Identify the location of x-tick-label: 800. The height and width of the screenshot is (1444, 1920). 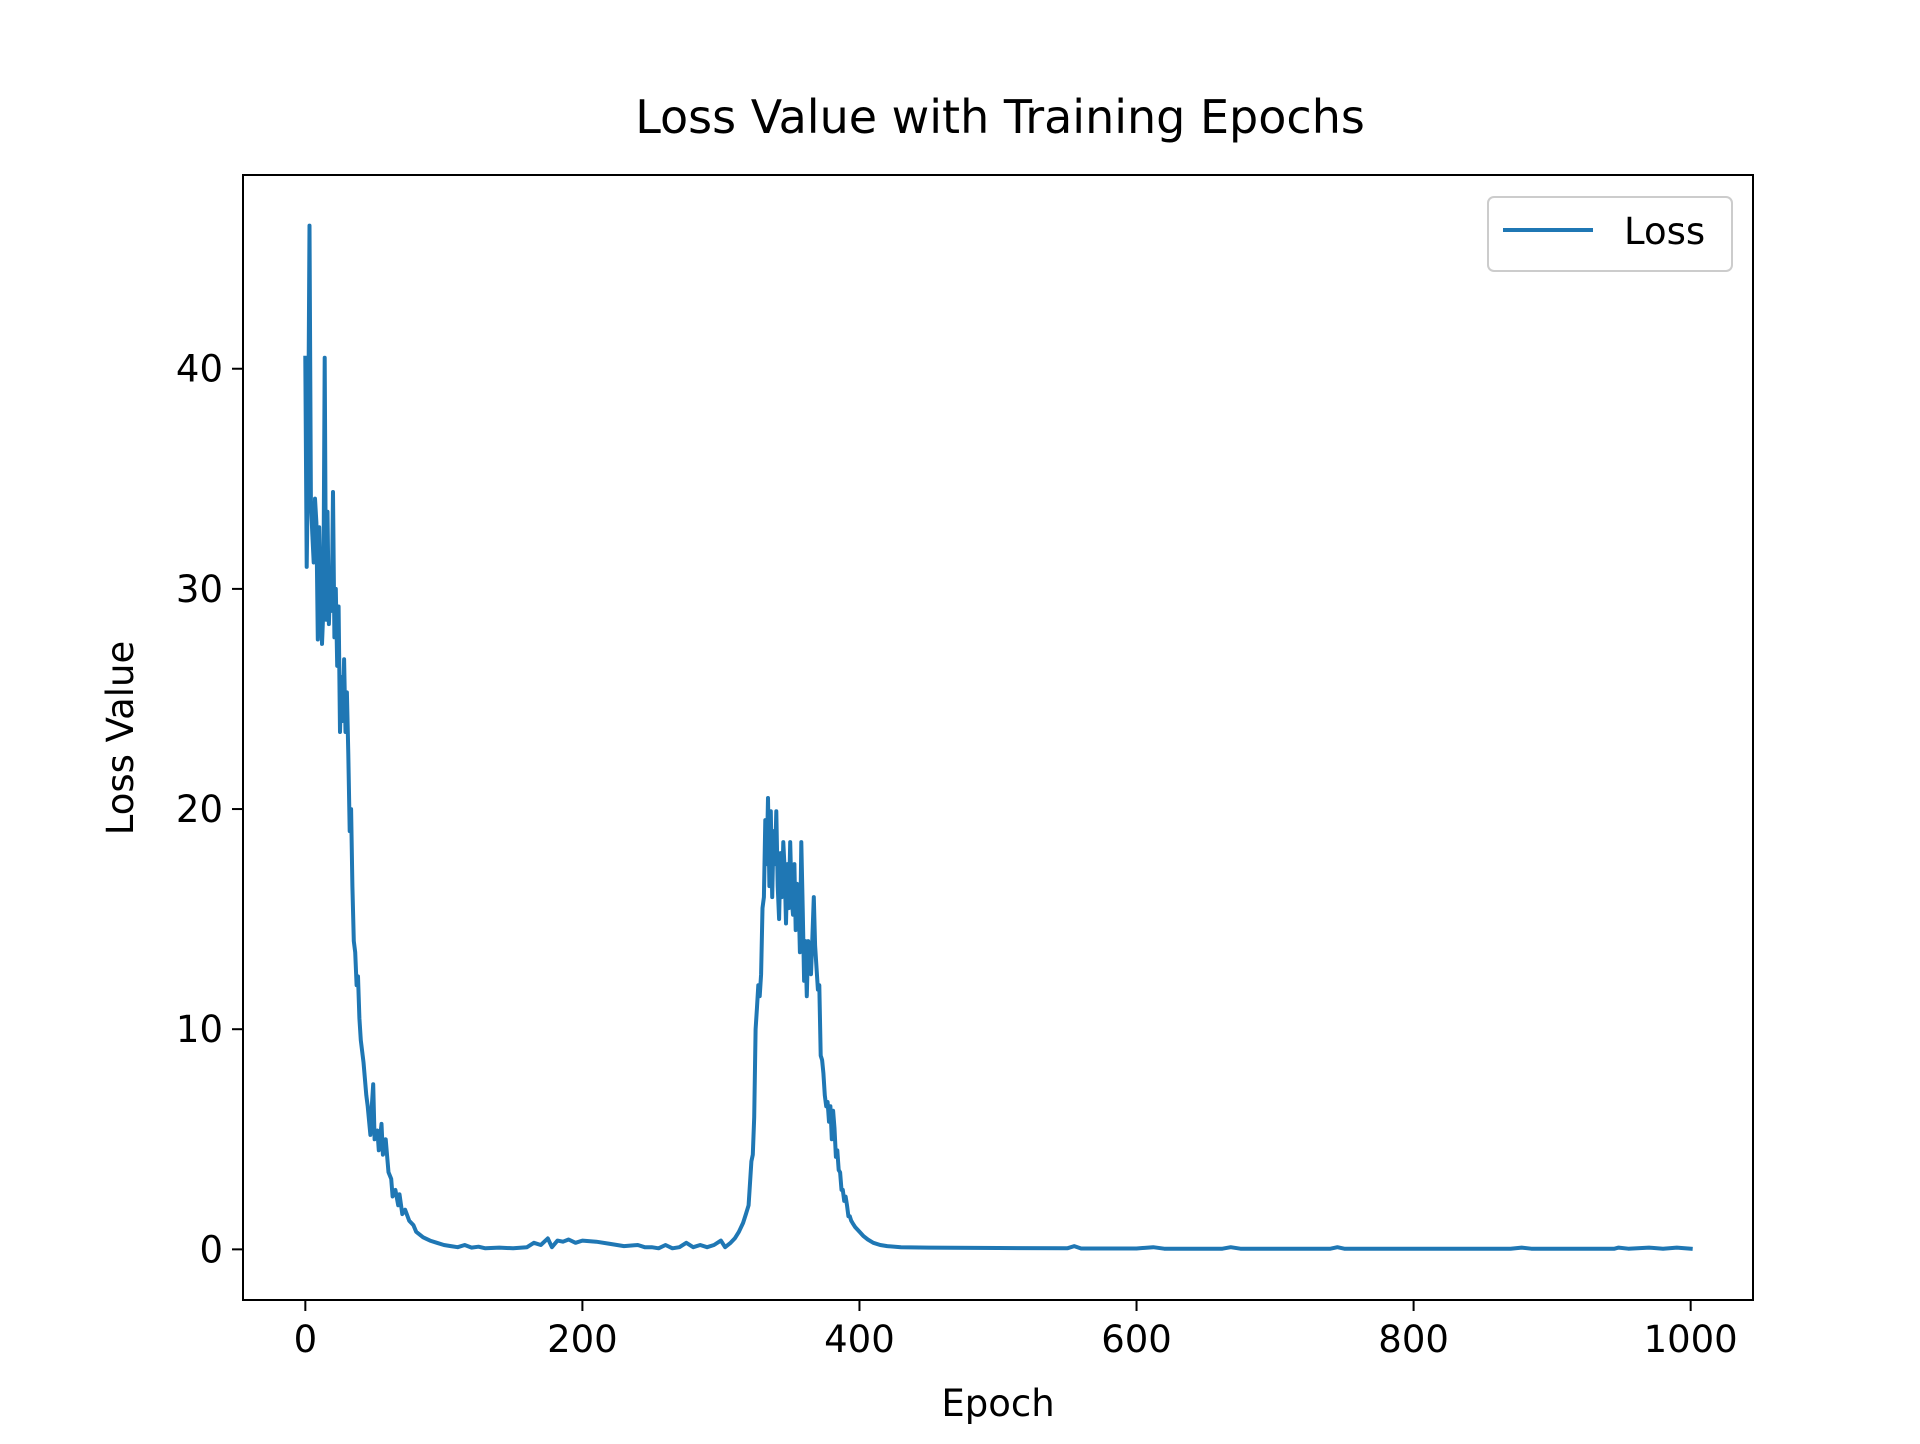
(1413, 1339).